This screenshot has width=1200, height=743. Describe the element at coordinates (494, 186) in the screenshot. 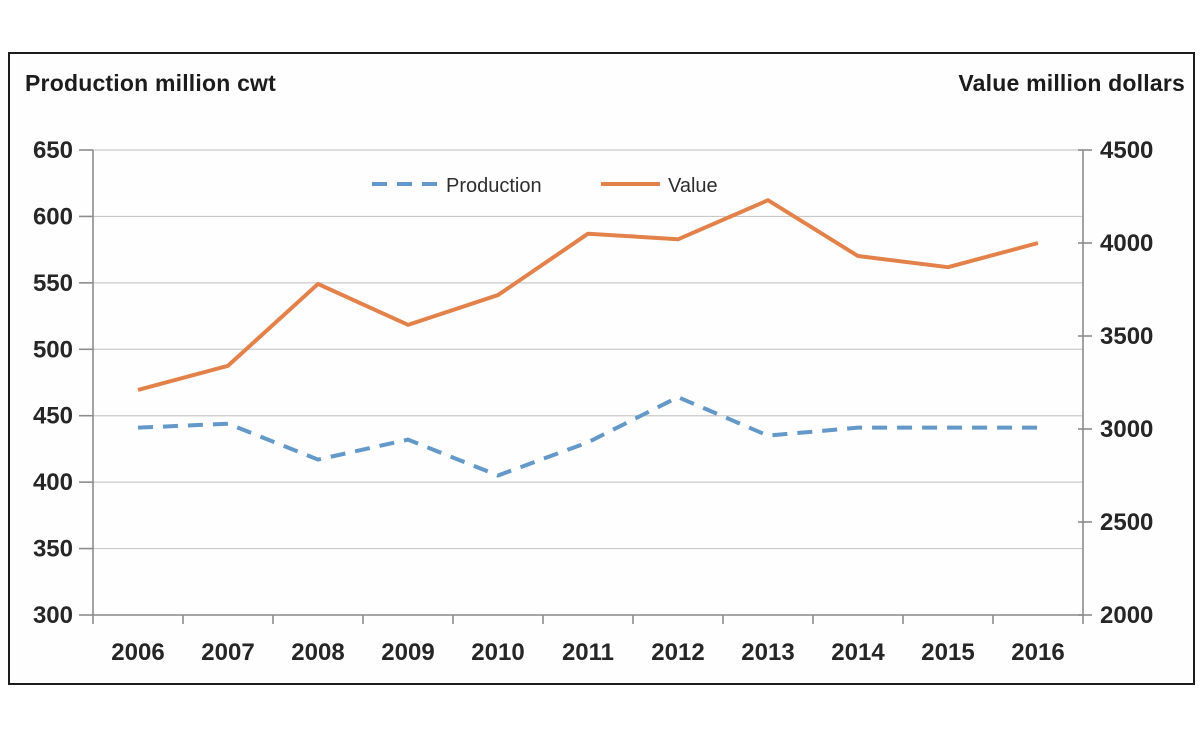

I see `legend-production-label: Production` at that location.